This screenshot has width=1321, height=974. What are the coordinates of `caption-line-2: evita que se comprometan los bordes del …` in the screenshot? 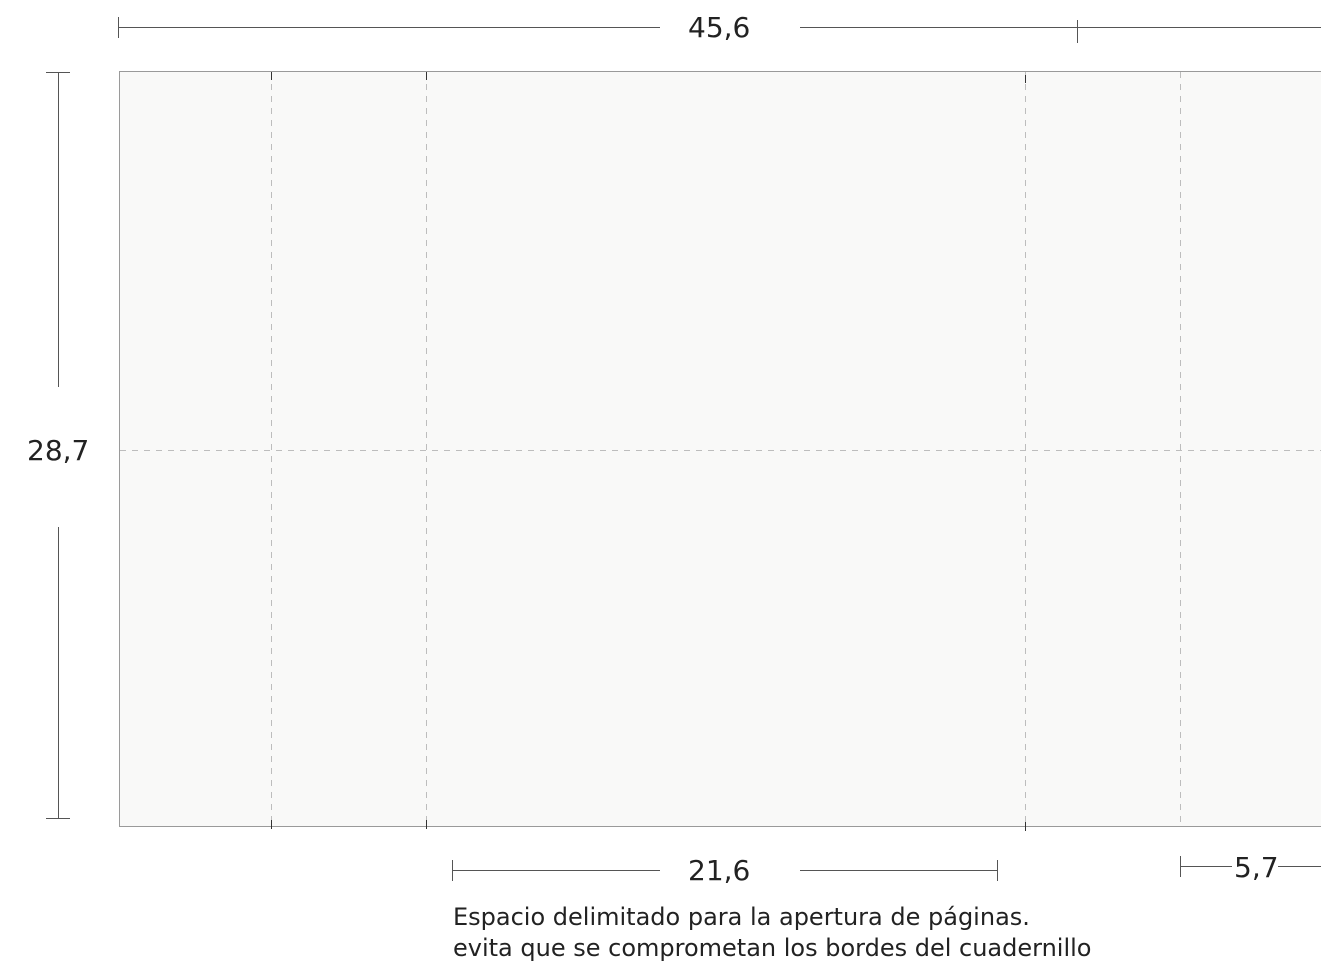 It's located at (772, 948).